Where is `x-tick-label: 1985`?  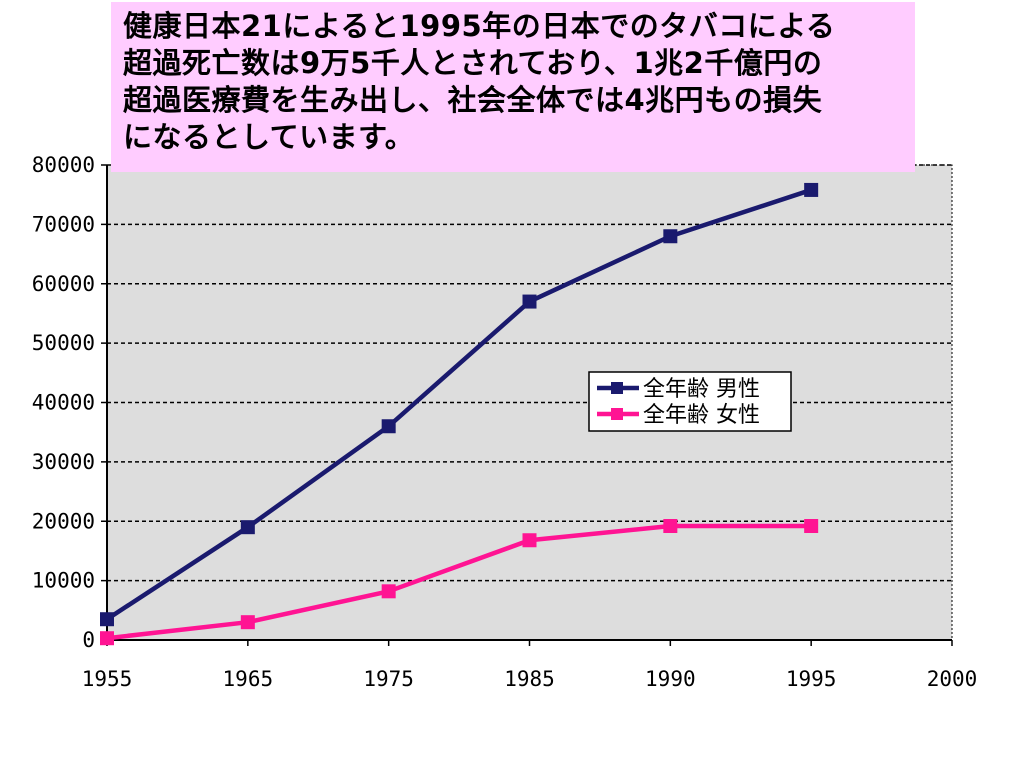
x-tick-label: 1985 is located at coordinates (529, 679).